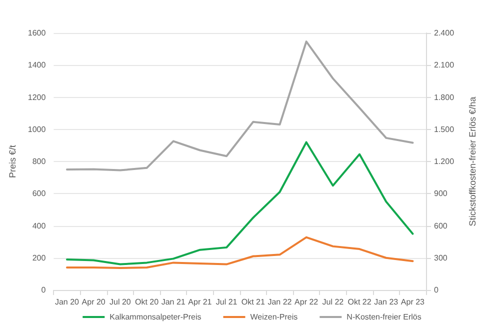  Describe the element at coordinates (39, 161) in the screenshot. I see `y-tick-label: 800` at that location.